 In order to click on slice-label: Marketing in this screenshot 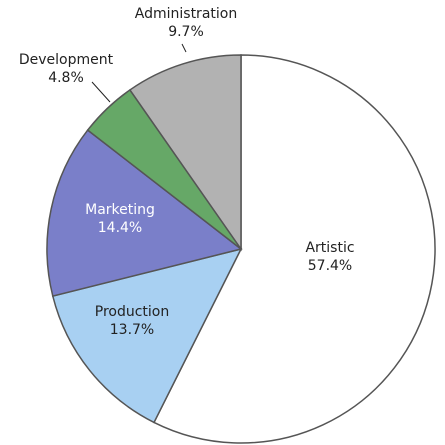, I will do `click(120, 210)`.